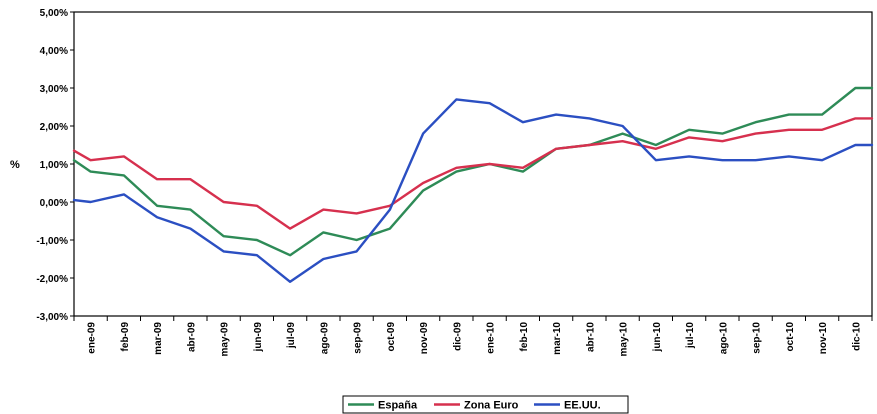 Image resolution: width=877 pixels, height=414 pixels. I want to click on x-tick-label: jul-09, so click(291, 336).